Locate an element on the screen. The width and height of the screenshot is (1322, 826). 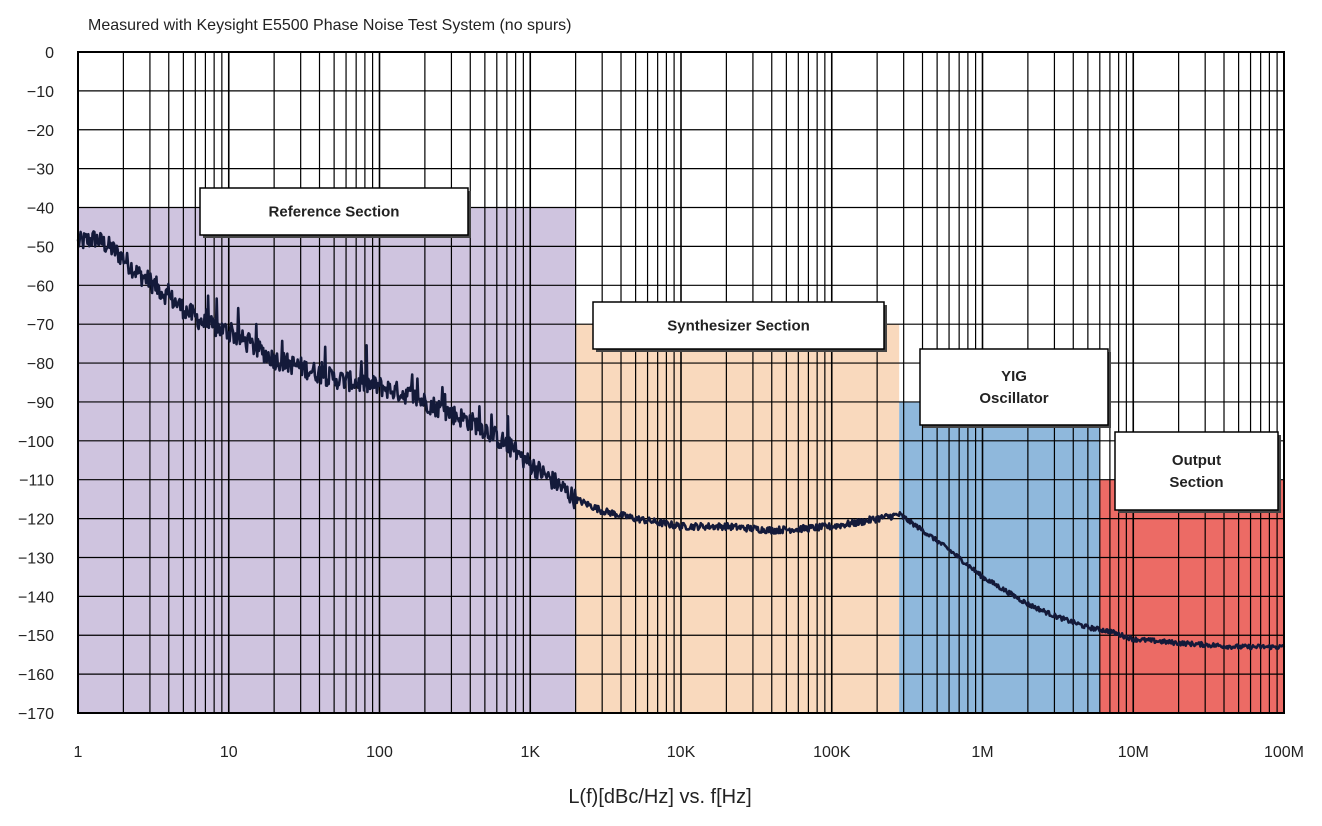
x-tick-label: 1 is located at coordinates (78, 752).